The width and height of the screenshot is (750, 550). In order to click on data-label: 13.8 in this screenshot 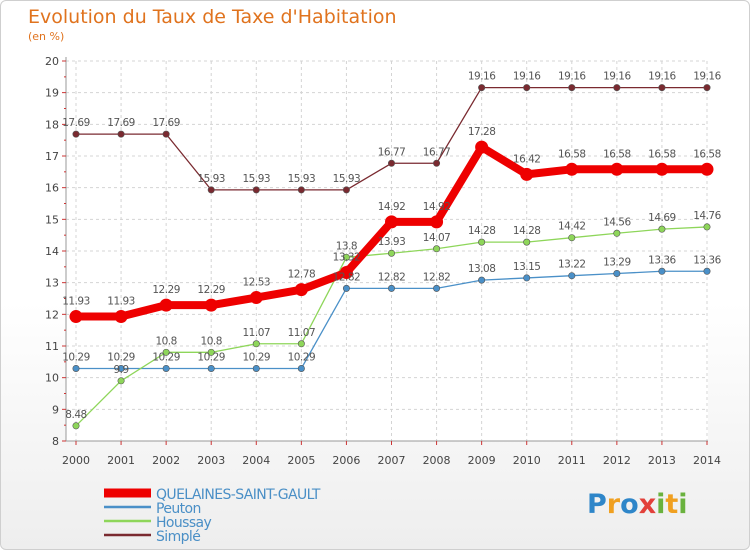, I will do `click(346, 246)`.